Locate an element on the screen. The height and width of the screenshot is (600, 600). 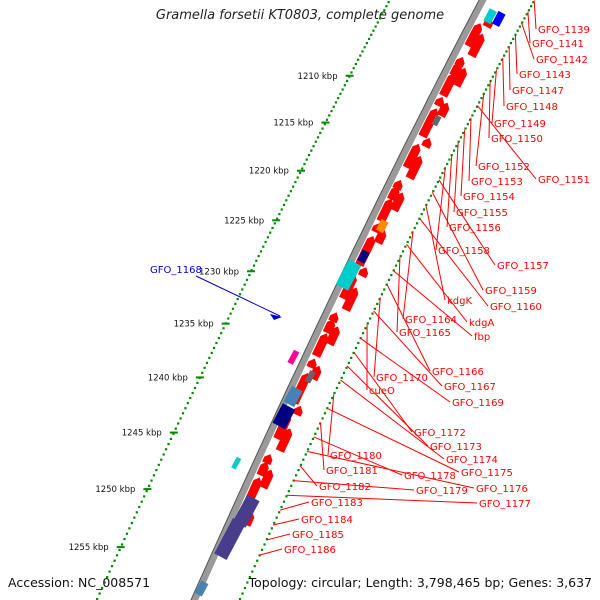
gene-label: GFO_1143 is located at coordinates (545, 75).